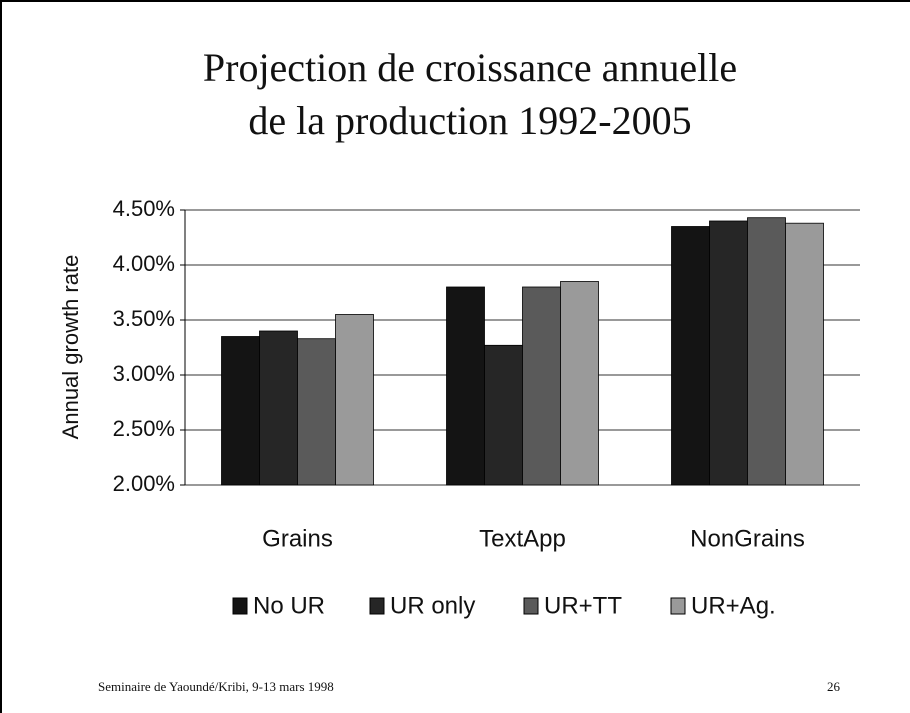 The width and height of the screenshot is (910, 713). Describe the element at coordinates (834, 686) in the screenshot. I see `page-number: 26` at that location.